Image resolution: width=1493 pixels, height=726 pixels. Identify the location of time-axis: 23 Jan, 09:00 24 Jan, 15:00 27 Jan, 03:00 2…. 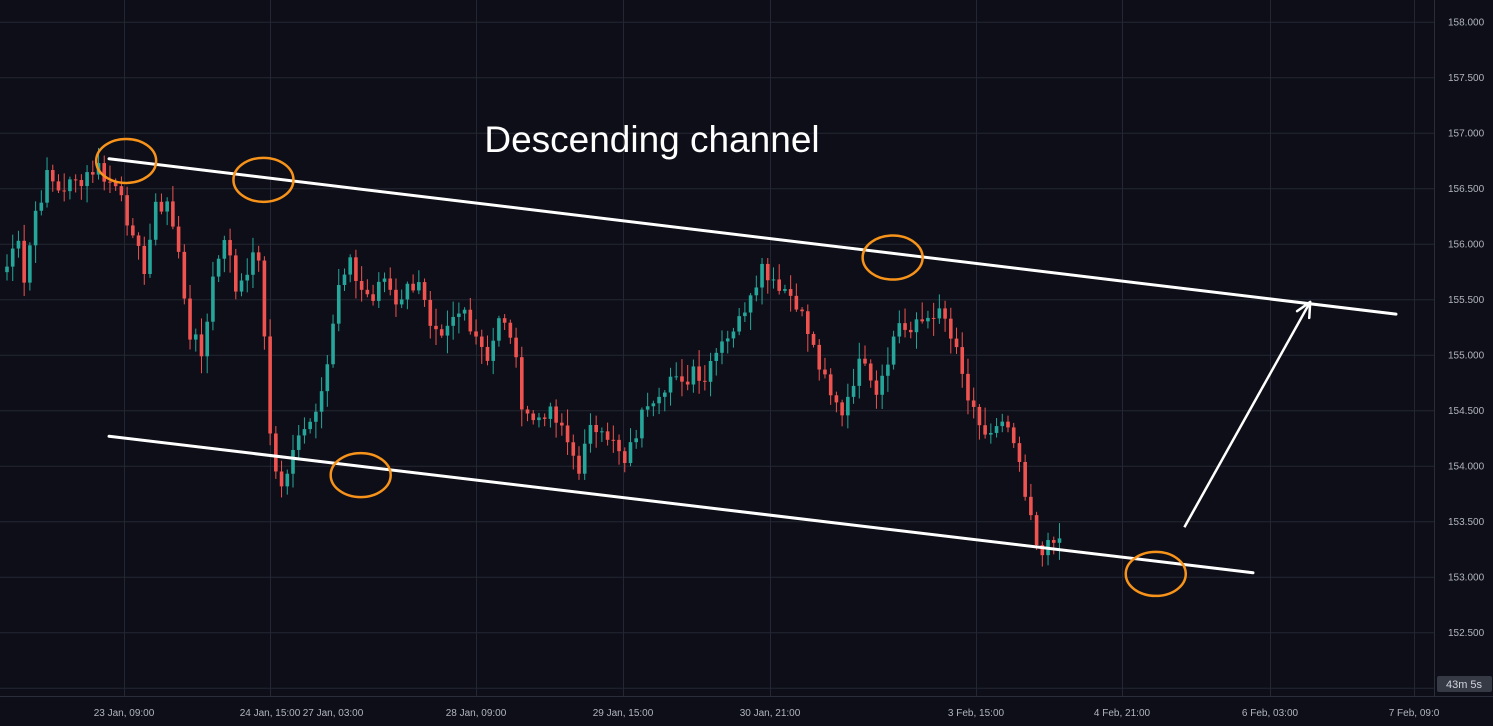
(767, 713).